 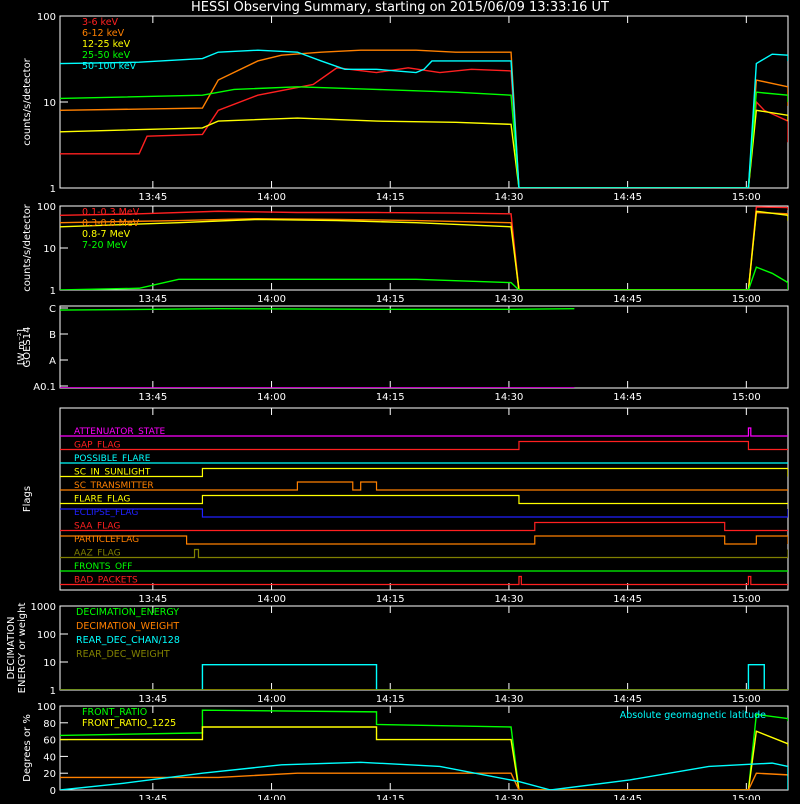 I want to click on flag-line-sc_in_sunlight, so click(x=424, y=472).